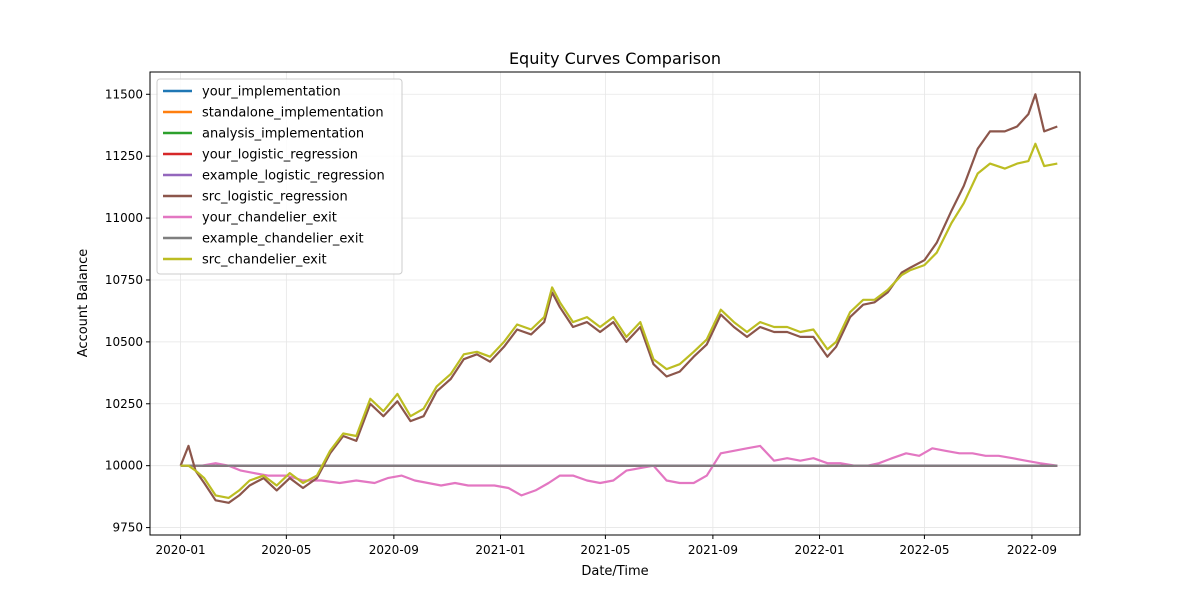 The height and width of the screenshot is (600, 1200). Describe the element at coordinates (127, 528) in the screenshot. I see `y-tick-label: 9750` at that location.